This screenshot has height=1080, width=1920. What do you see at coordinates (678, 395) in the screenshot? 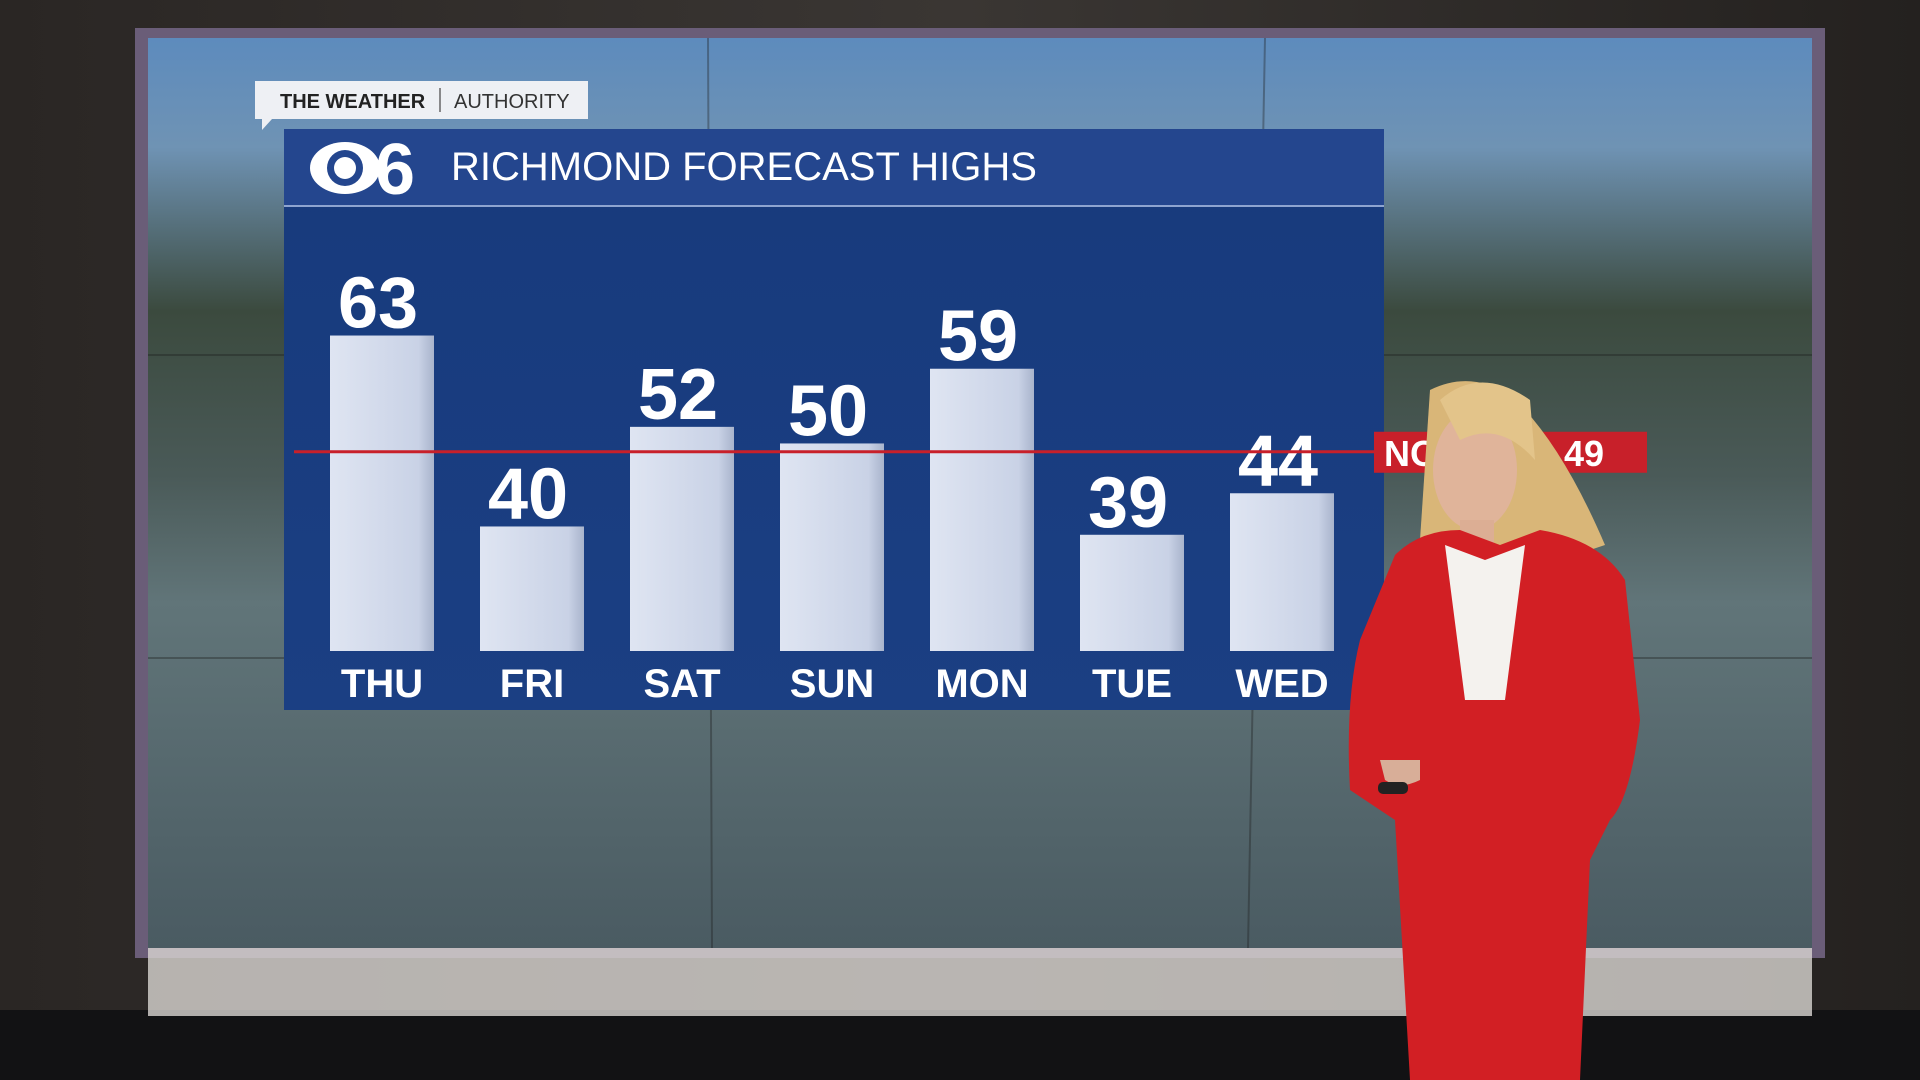
I see `value-label: 52` at bounding box center [678, 395].